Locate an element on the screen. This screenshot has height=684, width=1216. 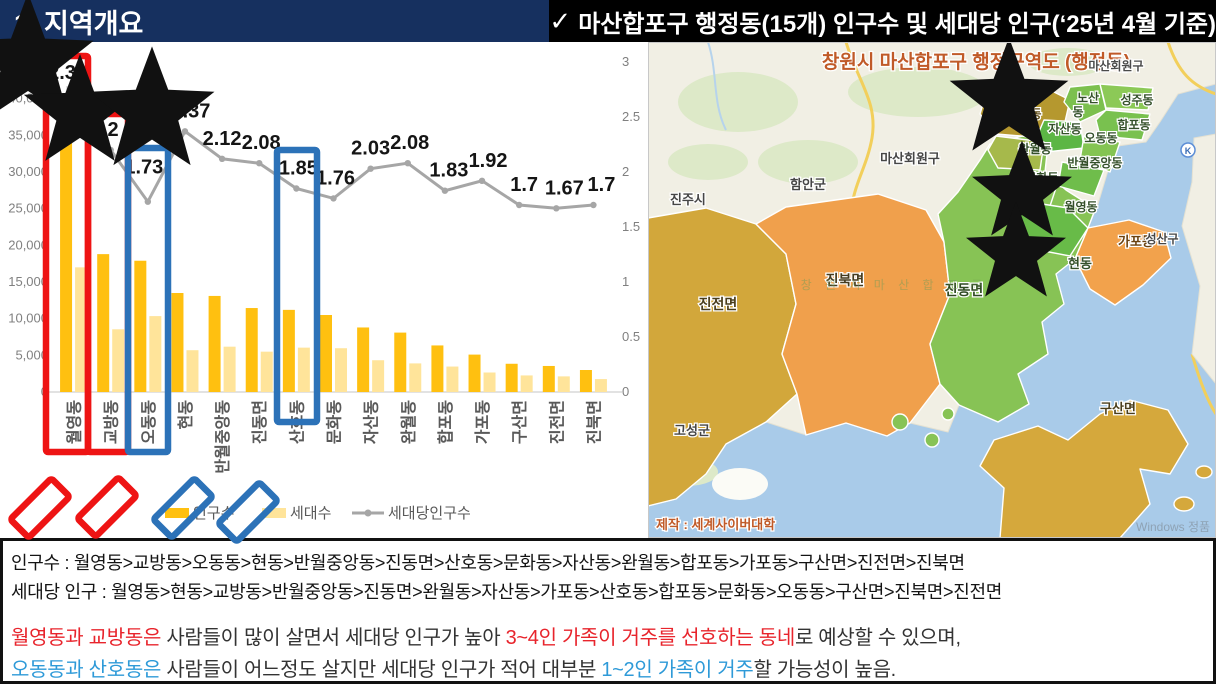
map-label: 노산 is located at coordinates (1088, 97).